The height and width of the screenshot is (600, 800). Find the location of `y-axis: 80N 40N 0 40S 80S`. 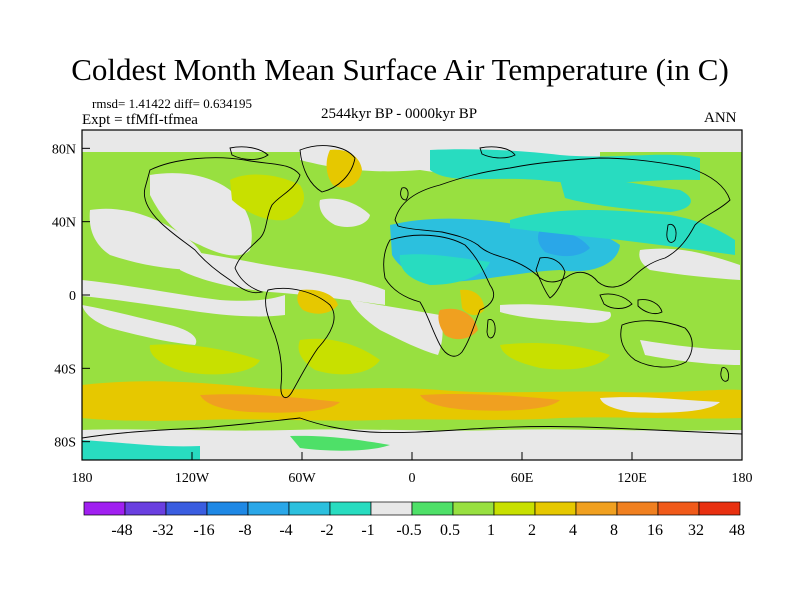

y-axis: 80N 40N 0 40S 80S is located at coordinates (71, 296).